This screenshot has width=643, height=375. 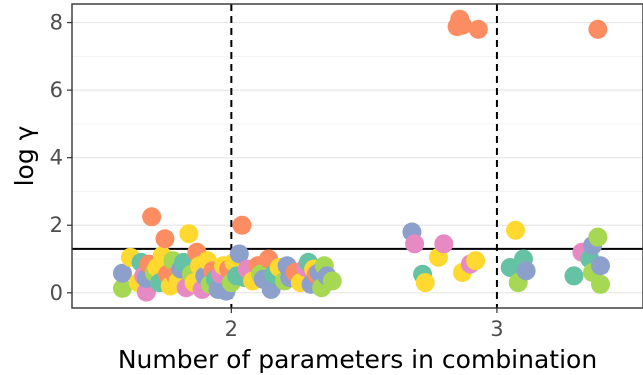 What do you see at coordinates (56, 90) in the screenshot?
I see `y-tick-label: 6` at bounding box center [56, 90].